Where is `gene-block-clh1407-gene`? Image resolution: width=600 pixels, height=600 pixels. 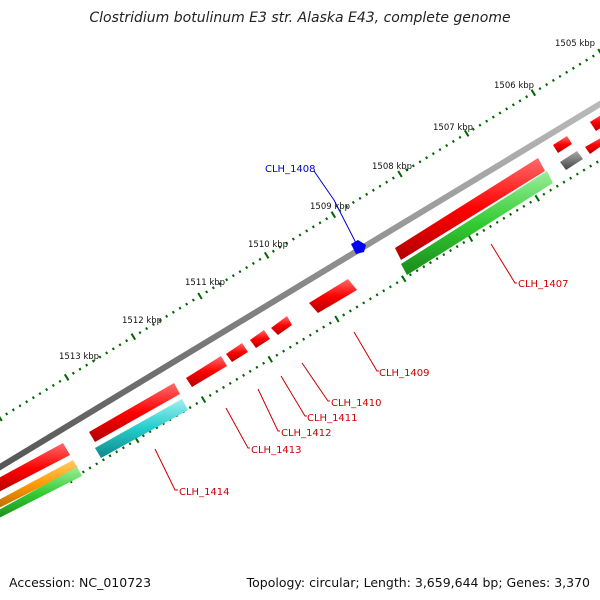
gene-block-clh1407-gene is located at coordinates (477, 223).